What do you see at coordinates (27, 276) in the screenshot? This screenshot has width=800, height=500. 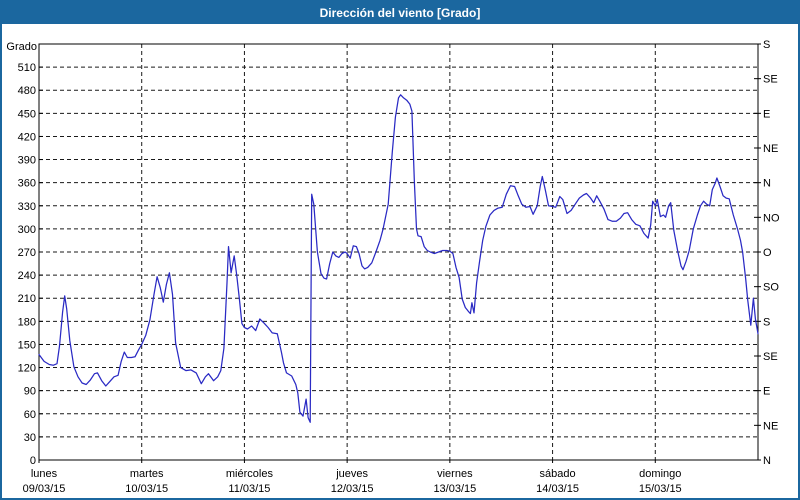 I see `y-left-tick-label: 240` at bounding box center [27, 276].